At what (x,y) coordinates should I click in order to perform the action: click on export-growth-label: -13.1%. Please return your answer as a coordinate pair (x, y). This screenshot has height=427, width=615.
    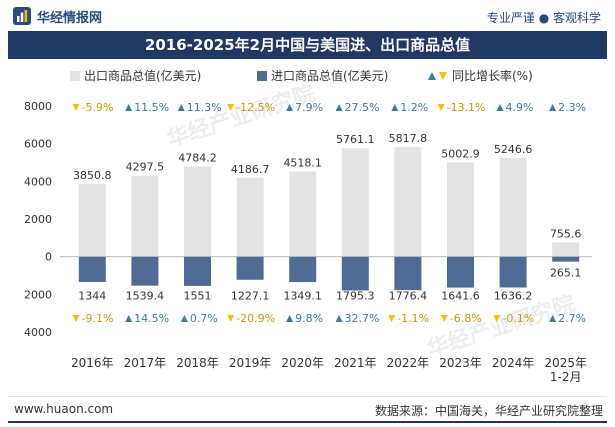
    Looking at the image, I should click on (466, 107).